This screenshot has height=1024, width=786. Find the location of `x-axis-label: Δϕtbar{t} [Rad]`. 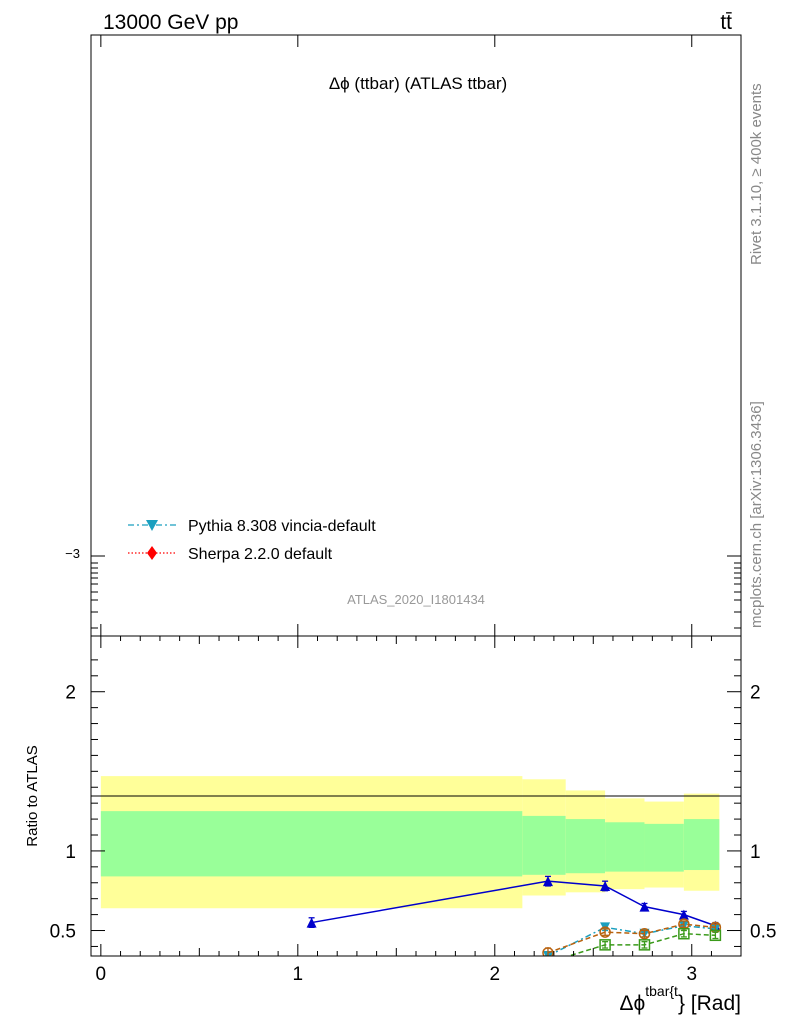

x-axis-label: Δϕtbar{t} [Rad] is located at coordinates (680, 999).